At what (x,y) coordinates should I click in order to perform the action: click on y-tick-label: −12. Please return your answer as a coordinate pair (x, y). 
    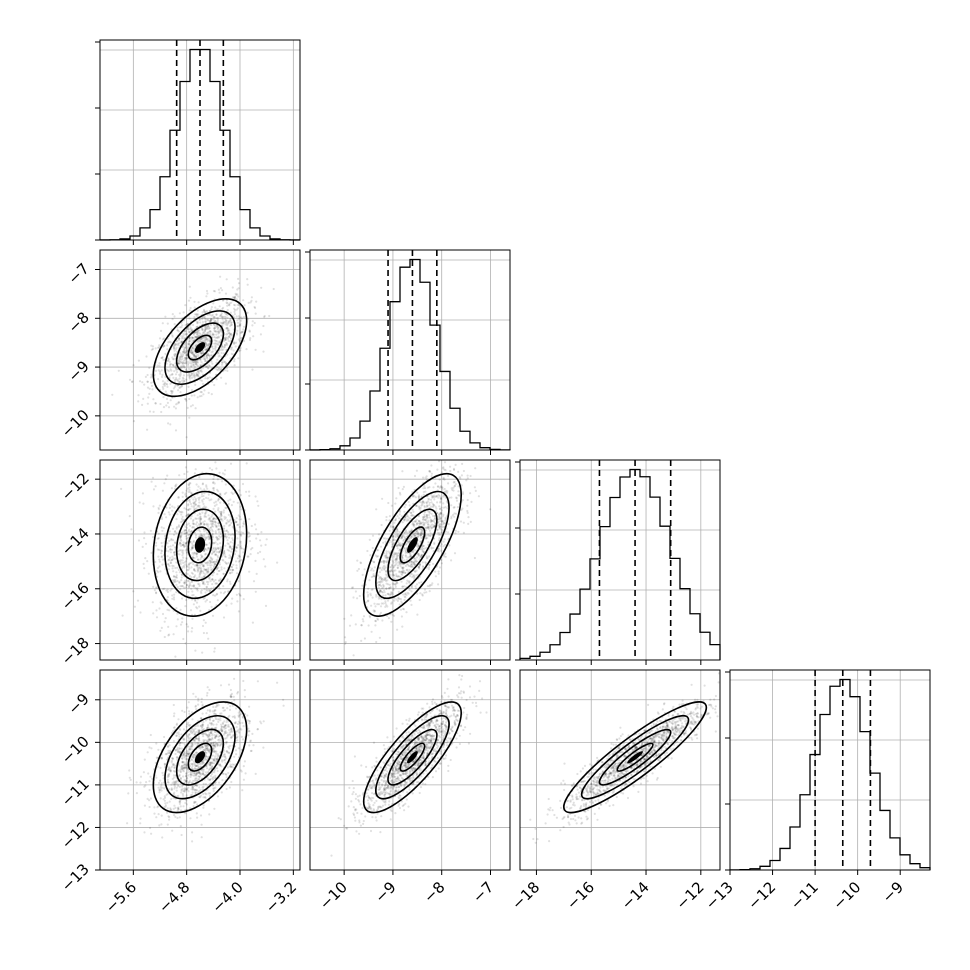
    Looking at the image, I should click on (75, 486).